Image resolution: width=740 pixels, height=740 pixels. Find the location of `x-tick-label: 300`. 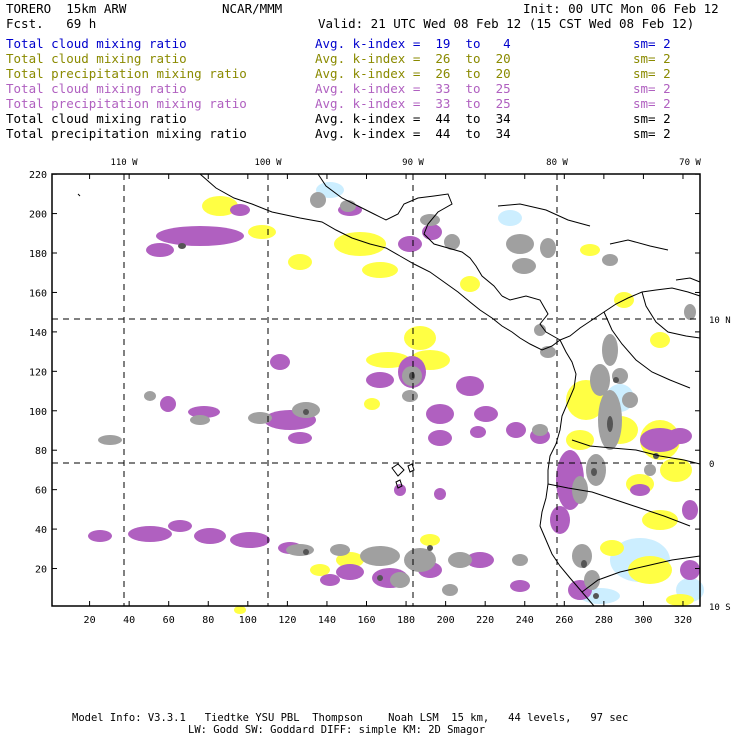

x-tick-label: 300 is located at coordinates (643, 620).